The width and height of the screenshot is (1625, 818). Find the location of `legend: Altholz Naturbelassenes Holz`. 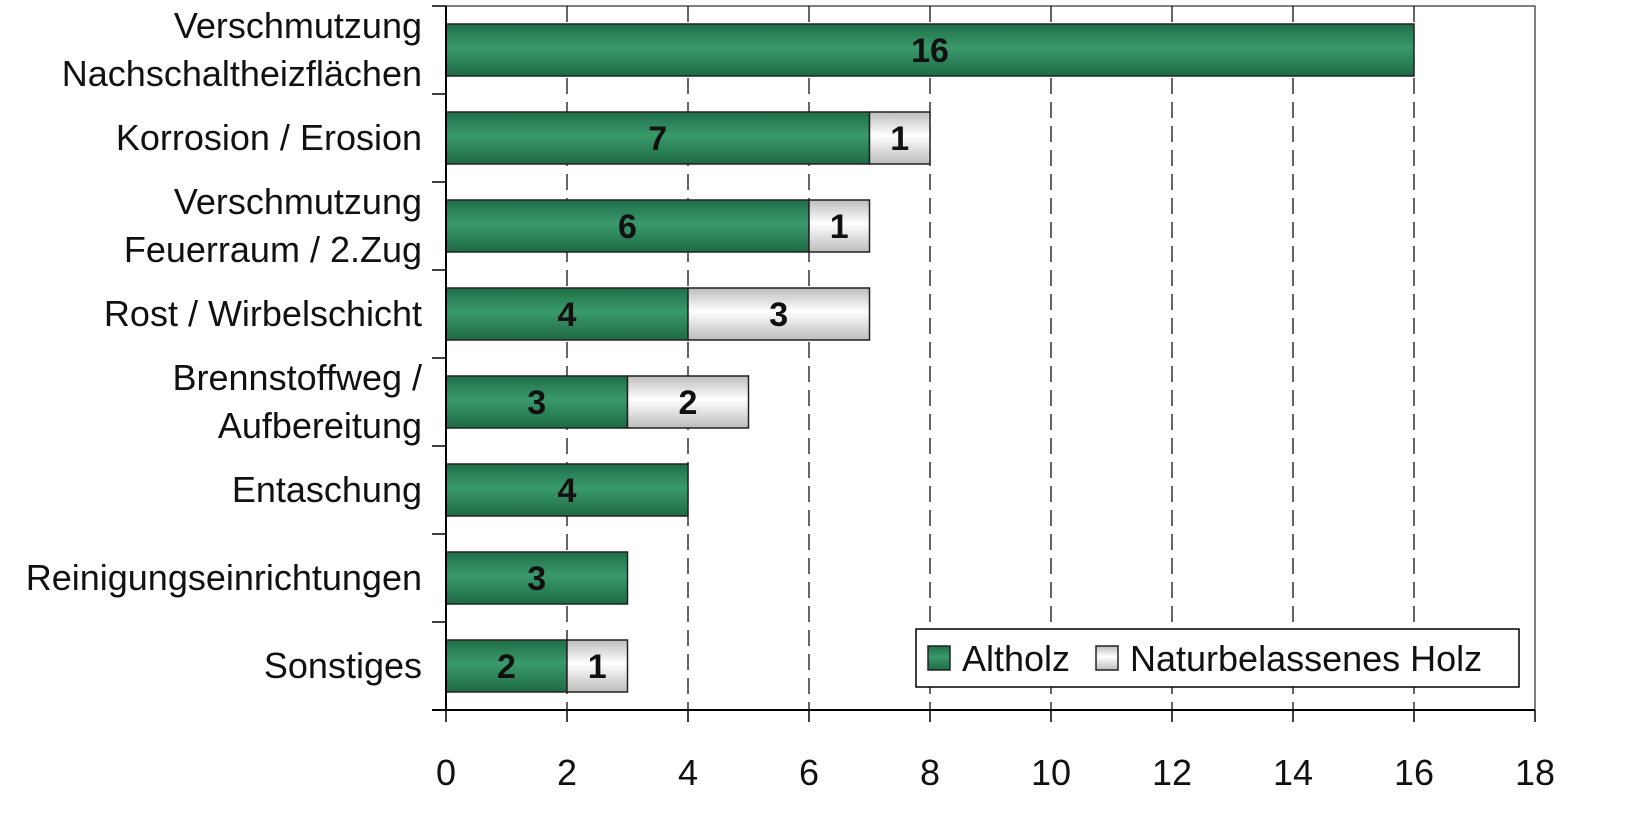

legend: Altholz Naturbelassenes Holz is located at coordinates (1217, 658).